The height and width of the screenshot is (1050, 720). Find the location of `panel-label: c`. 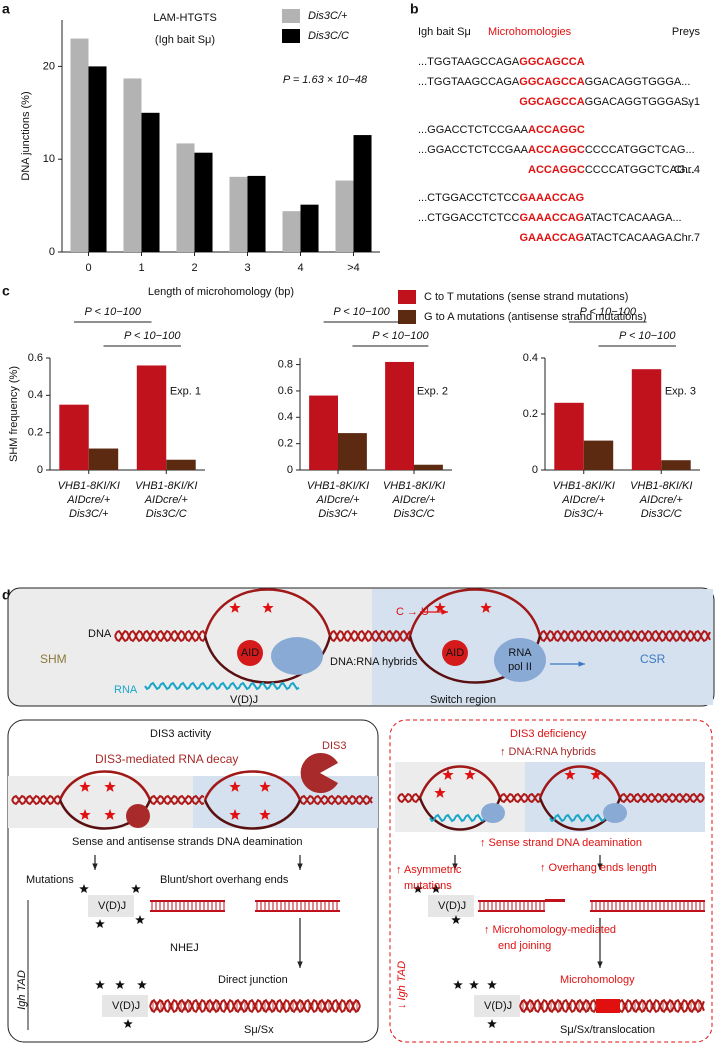

panel-label: c is located at coordinates (6, 291).